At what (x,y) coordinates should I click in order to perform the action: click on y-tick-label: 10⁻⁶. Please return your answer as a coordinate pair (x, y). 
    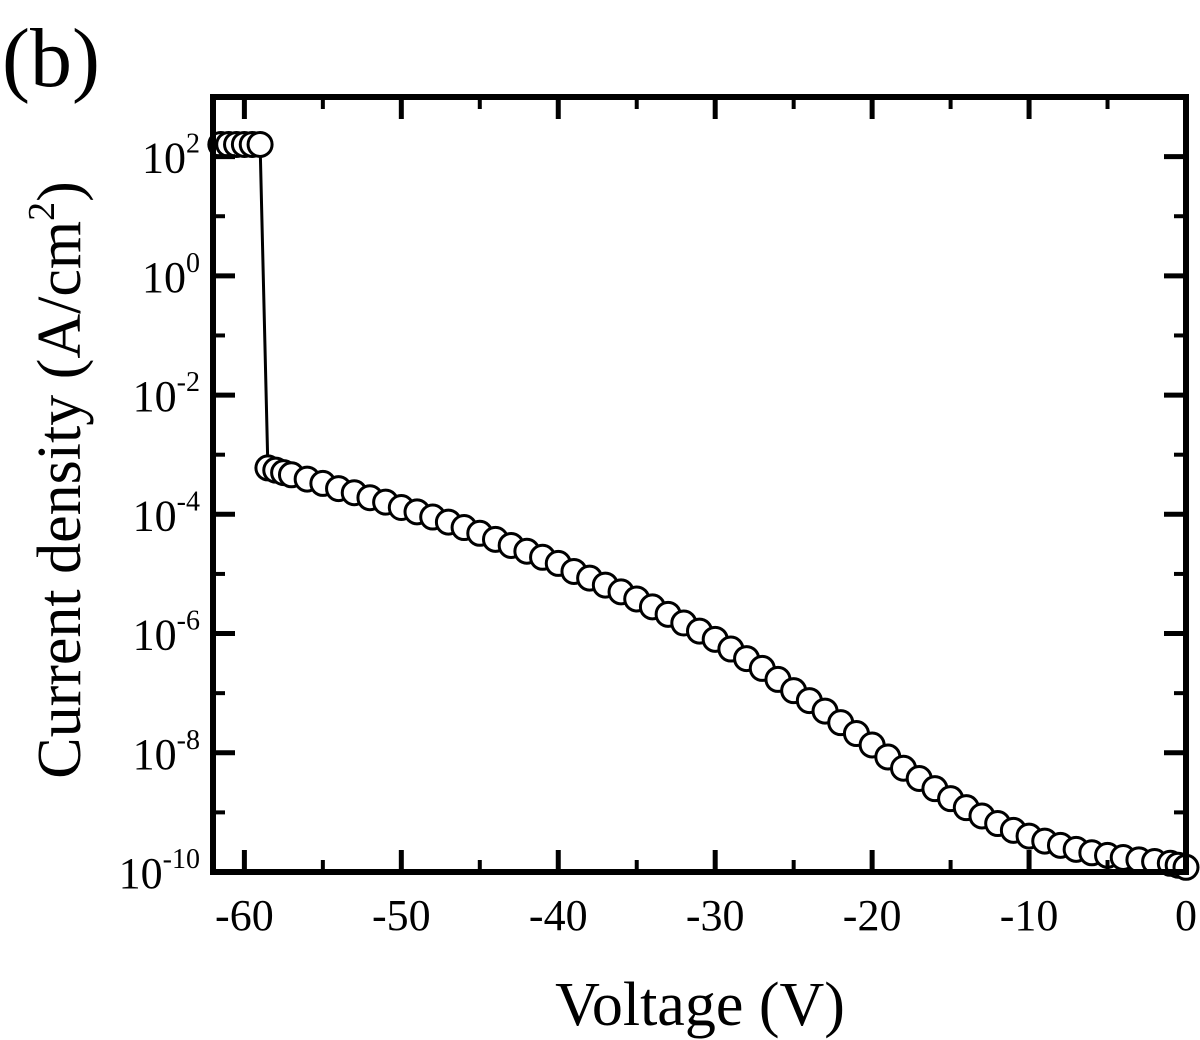
    Looking at the image, I should click on (166, 633).